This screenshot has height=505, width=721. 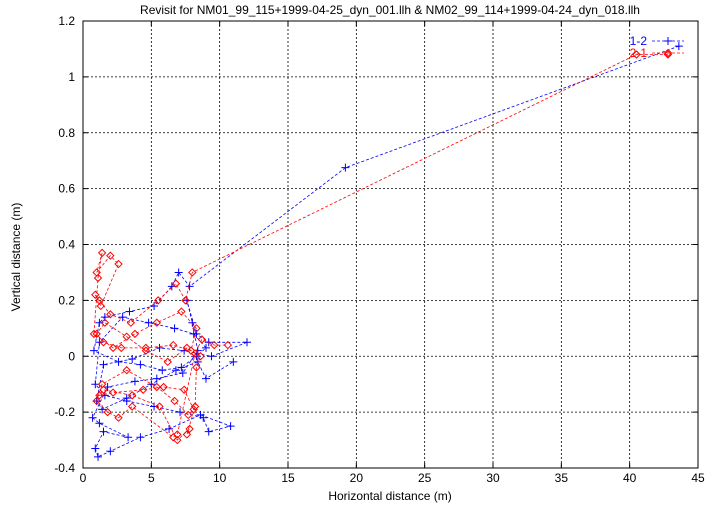 I want to click on legend: 1-22-1, so click(x=657, y=47).